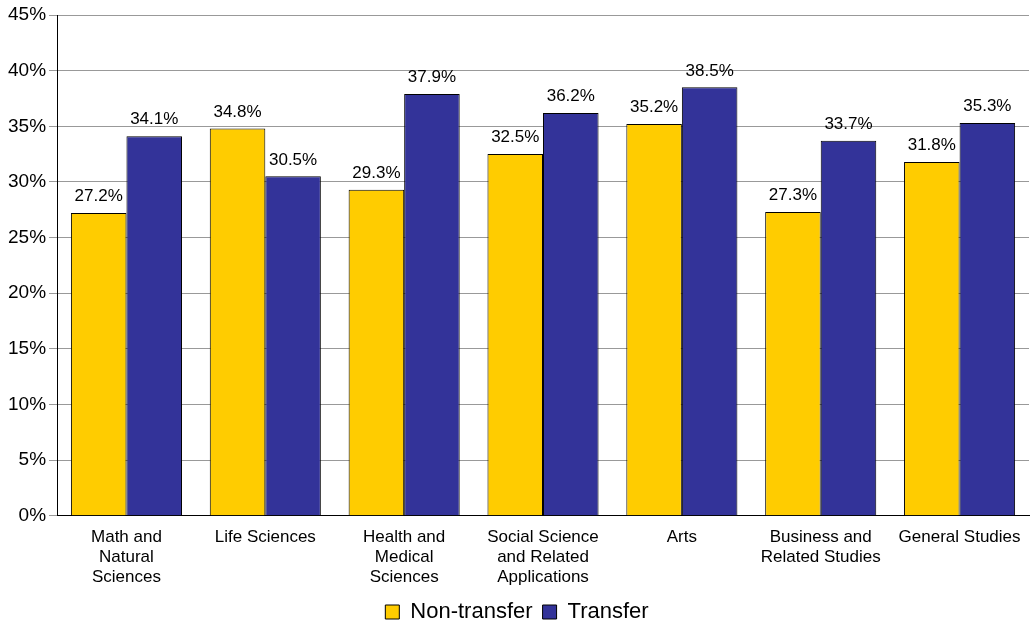 This screenshot has width=1031, height=638. I want to click on y-tick-label: 20%, so click(27, 292).